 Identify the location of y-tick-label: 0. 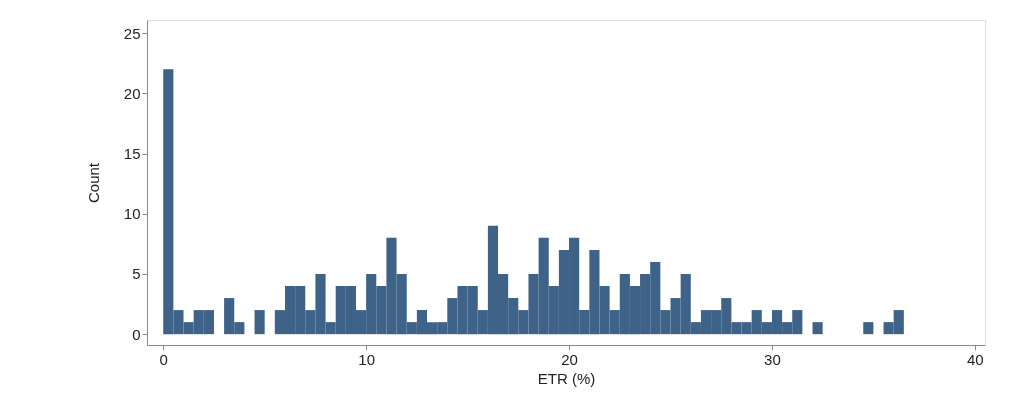
(136, 334).